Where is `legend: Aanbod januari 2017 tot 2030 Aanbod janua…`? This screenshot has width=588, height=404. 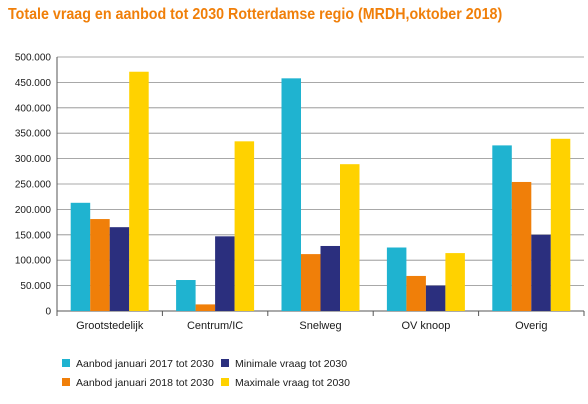 legend: Aanbod januari 2017 tot 2030 Aanbod janua… is located at coordinates (206, 373).